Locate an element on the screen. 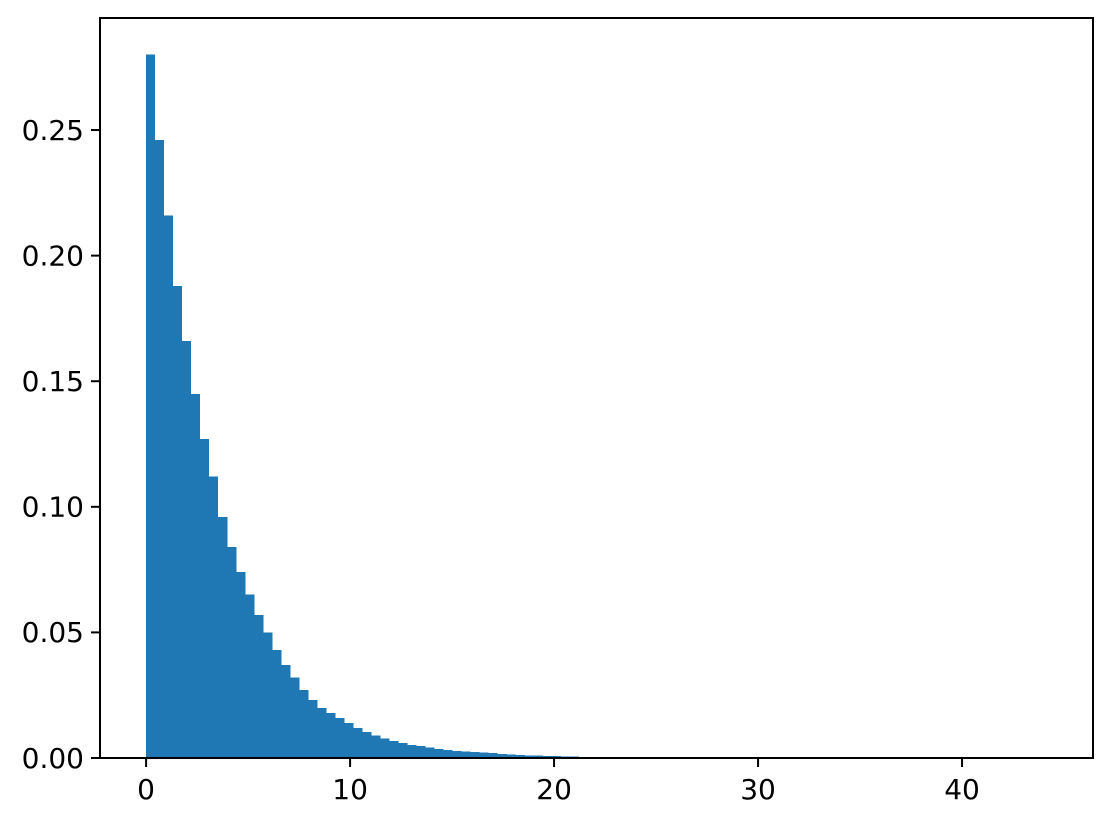  x-tick-label: 30 is located at coordinates (758, 789).